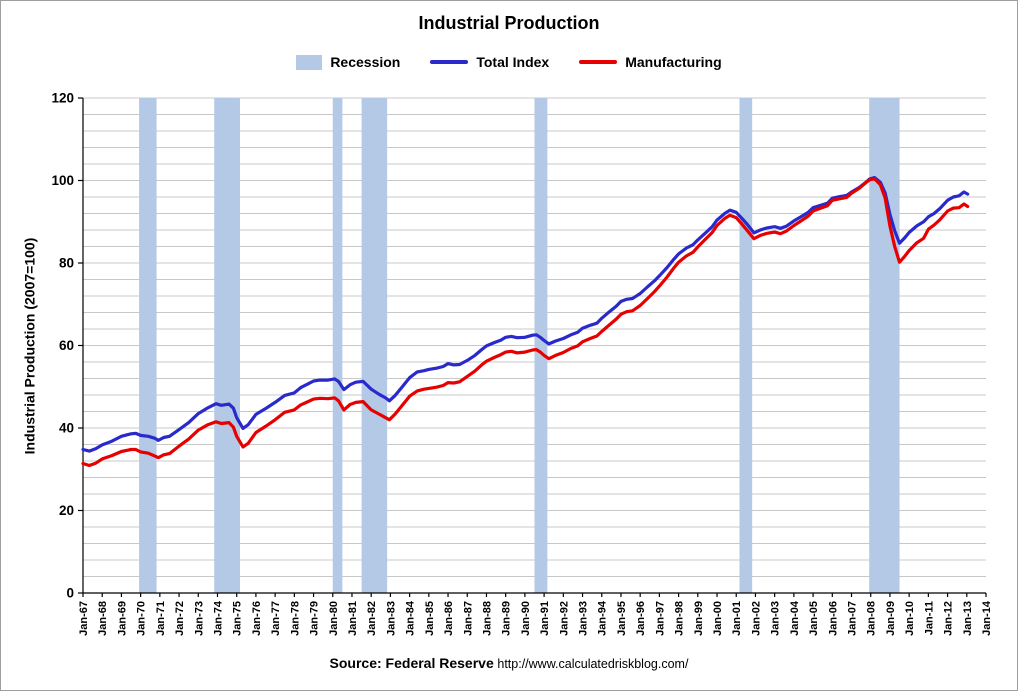 The image size is (1018, 691). I want to click on legend-item-recession: Recession, so click(348, 62).